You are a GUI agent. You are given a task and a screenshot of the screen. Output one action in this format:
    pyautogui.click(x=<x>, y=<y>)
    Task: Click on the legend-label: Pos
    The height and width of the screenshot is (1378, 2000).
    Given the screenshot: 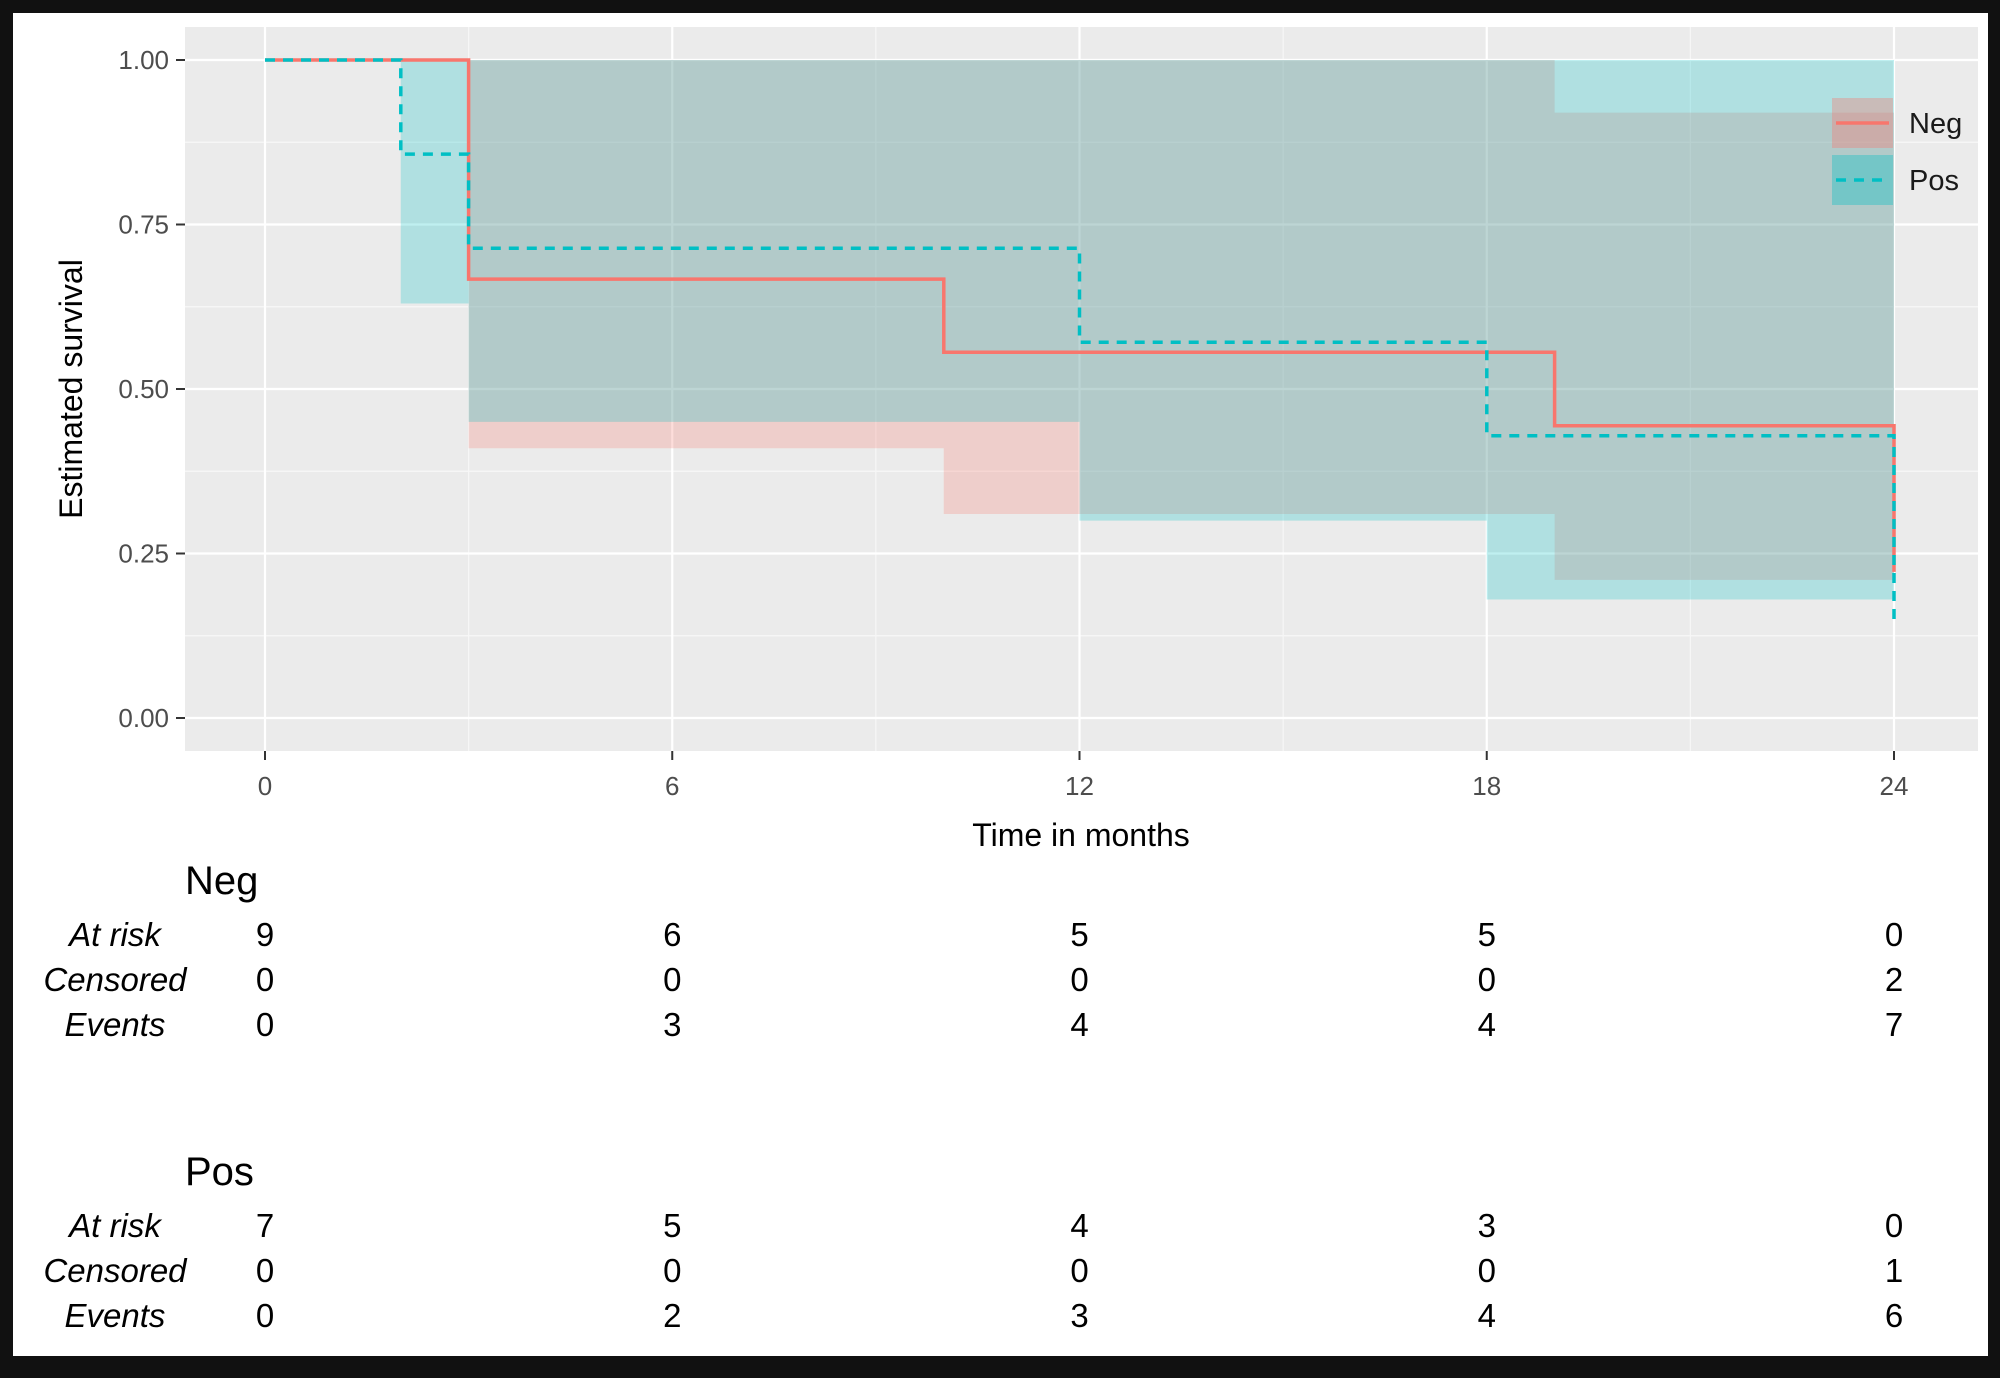 What is the action you would take?
    pyautogui.click(x=1934, y=181)
    